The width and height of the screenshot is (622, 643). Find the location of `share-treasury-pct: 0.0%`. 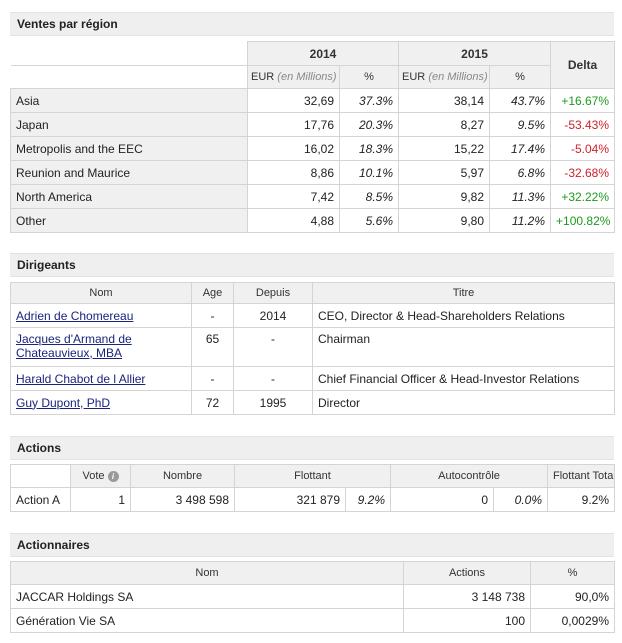

share-treasury-pct: 0.0% is located at coordinates (520, 499).